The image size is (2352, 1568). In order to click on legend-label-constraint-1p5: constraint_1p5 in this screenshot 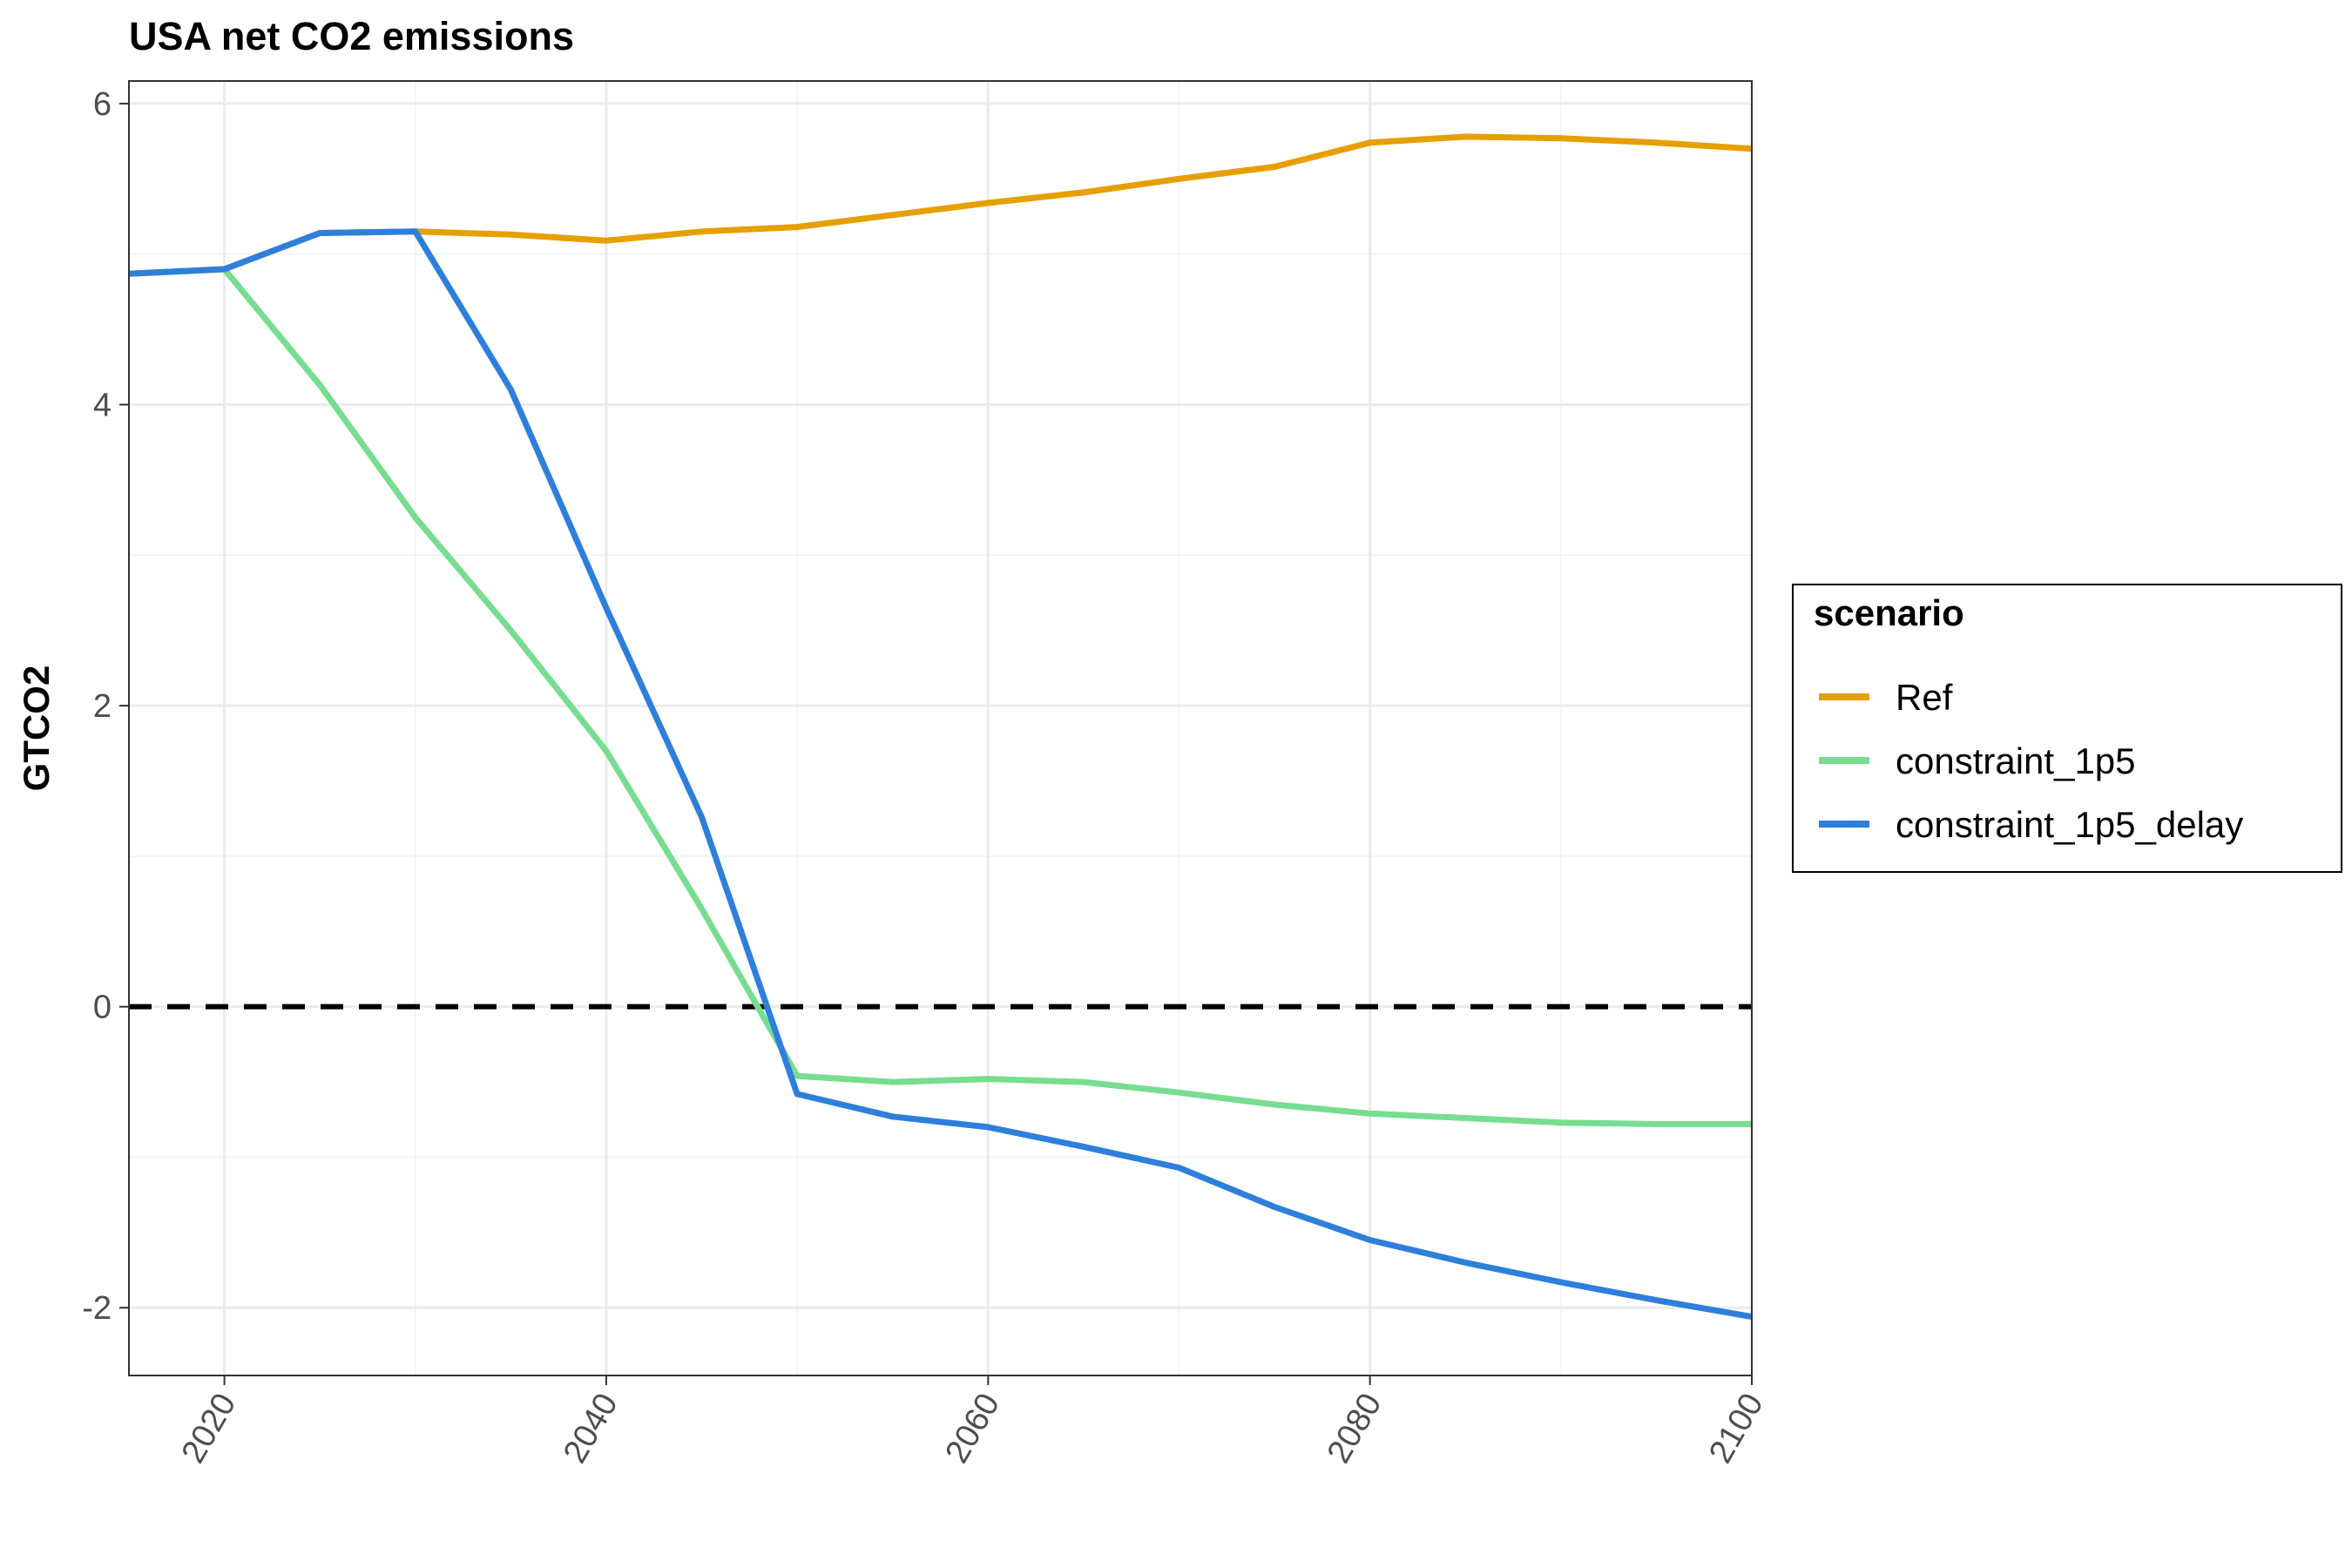, I will do `click(2016, 761)`.